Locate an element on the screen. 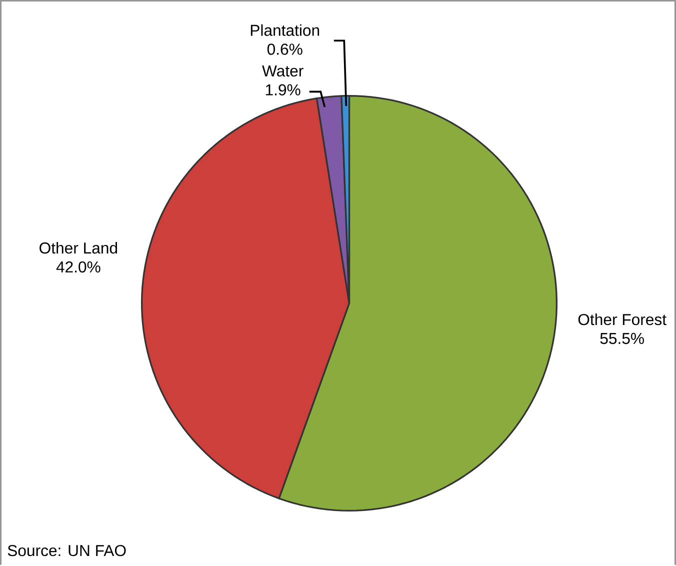  slice-label: Other Land is located at coordinates (79, 248).